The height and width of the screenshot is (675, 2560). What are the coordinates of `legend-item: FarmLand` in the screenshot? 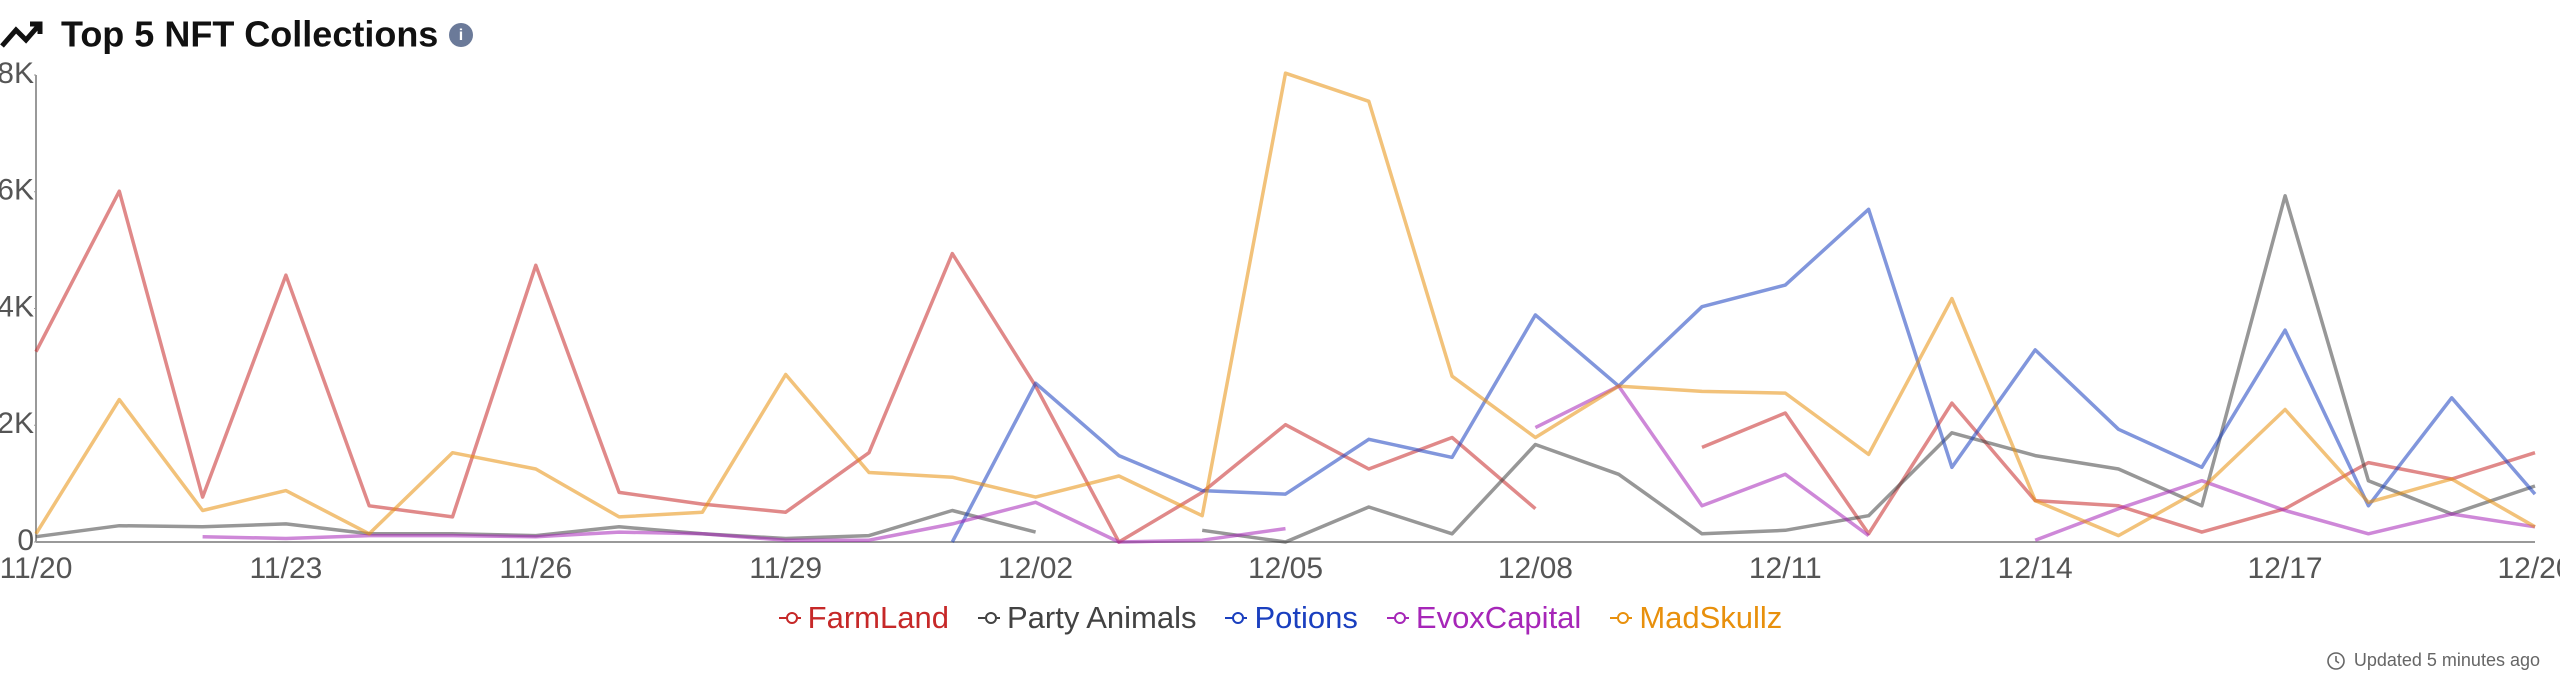 It's located at (863, 618).